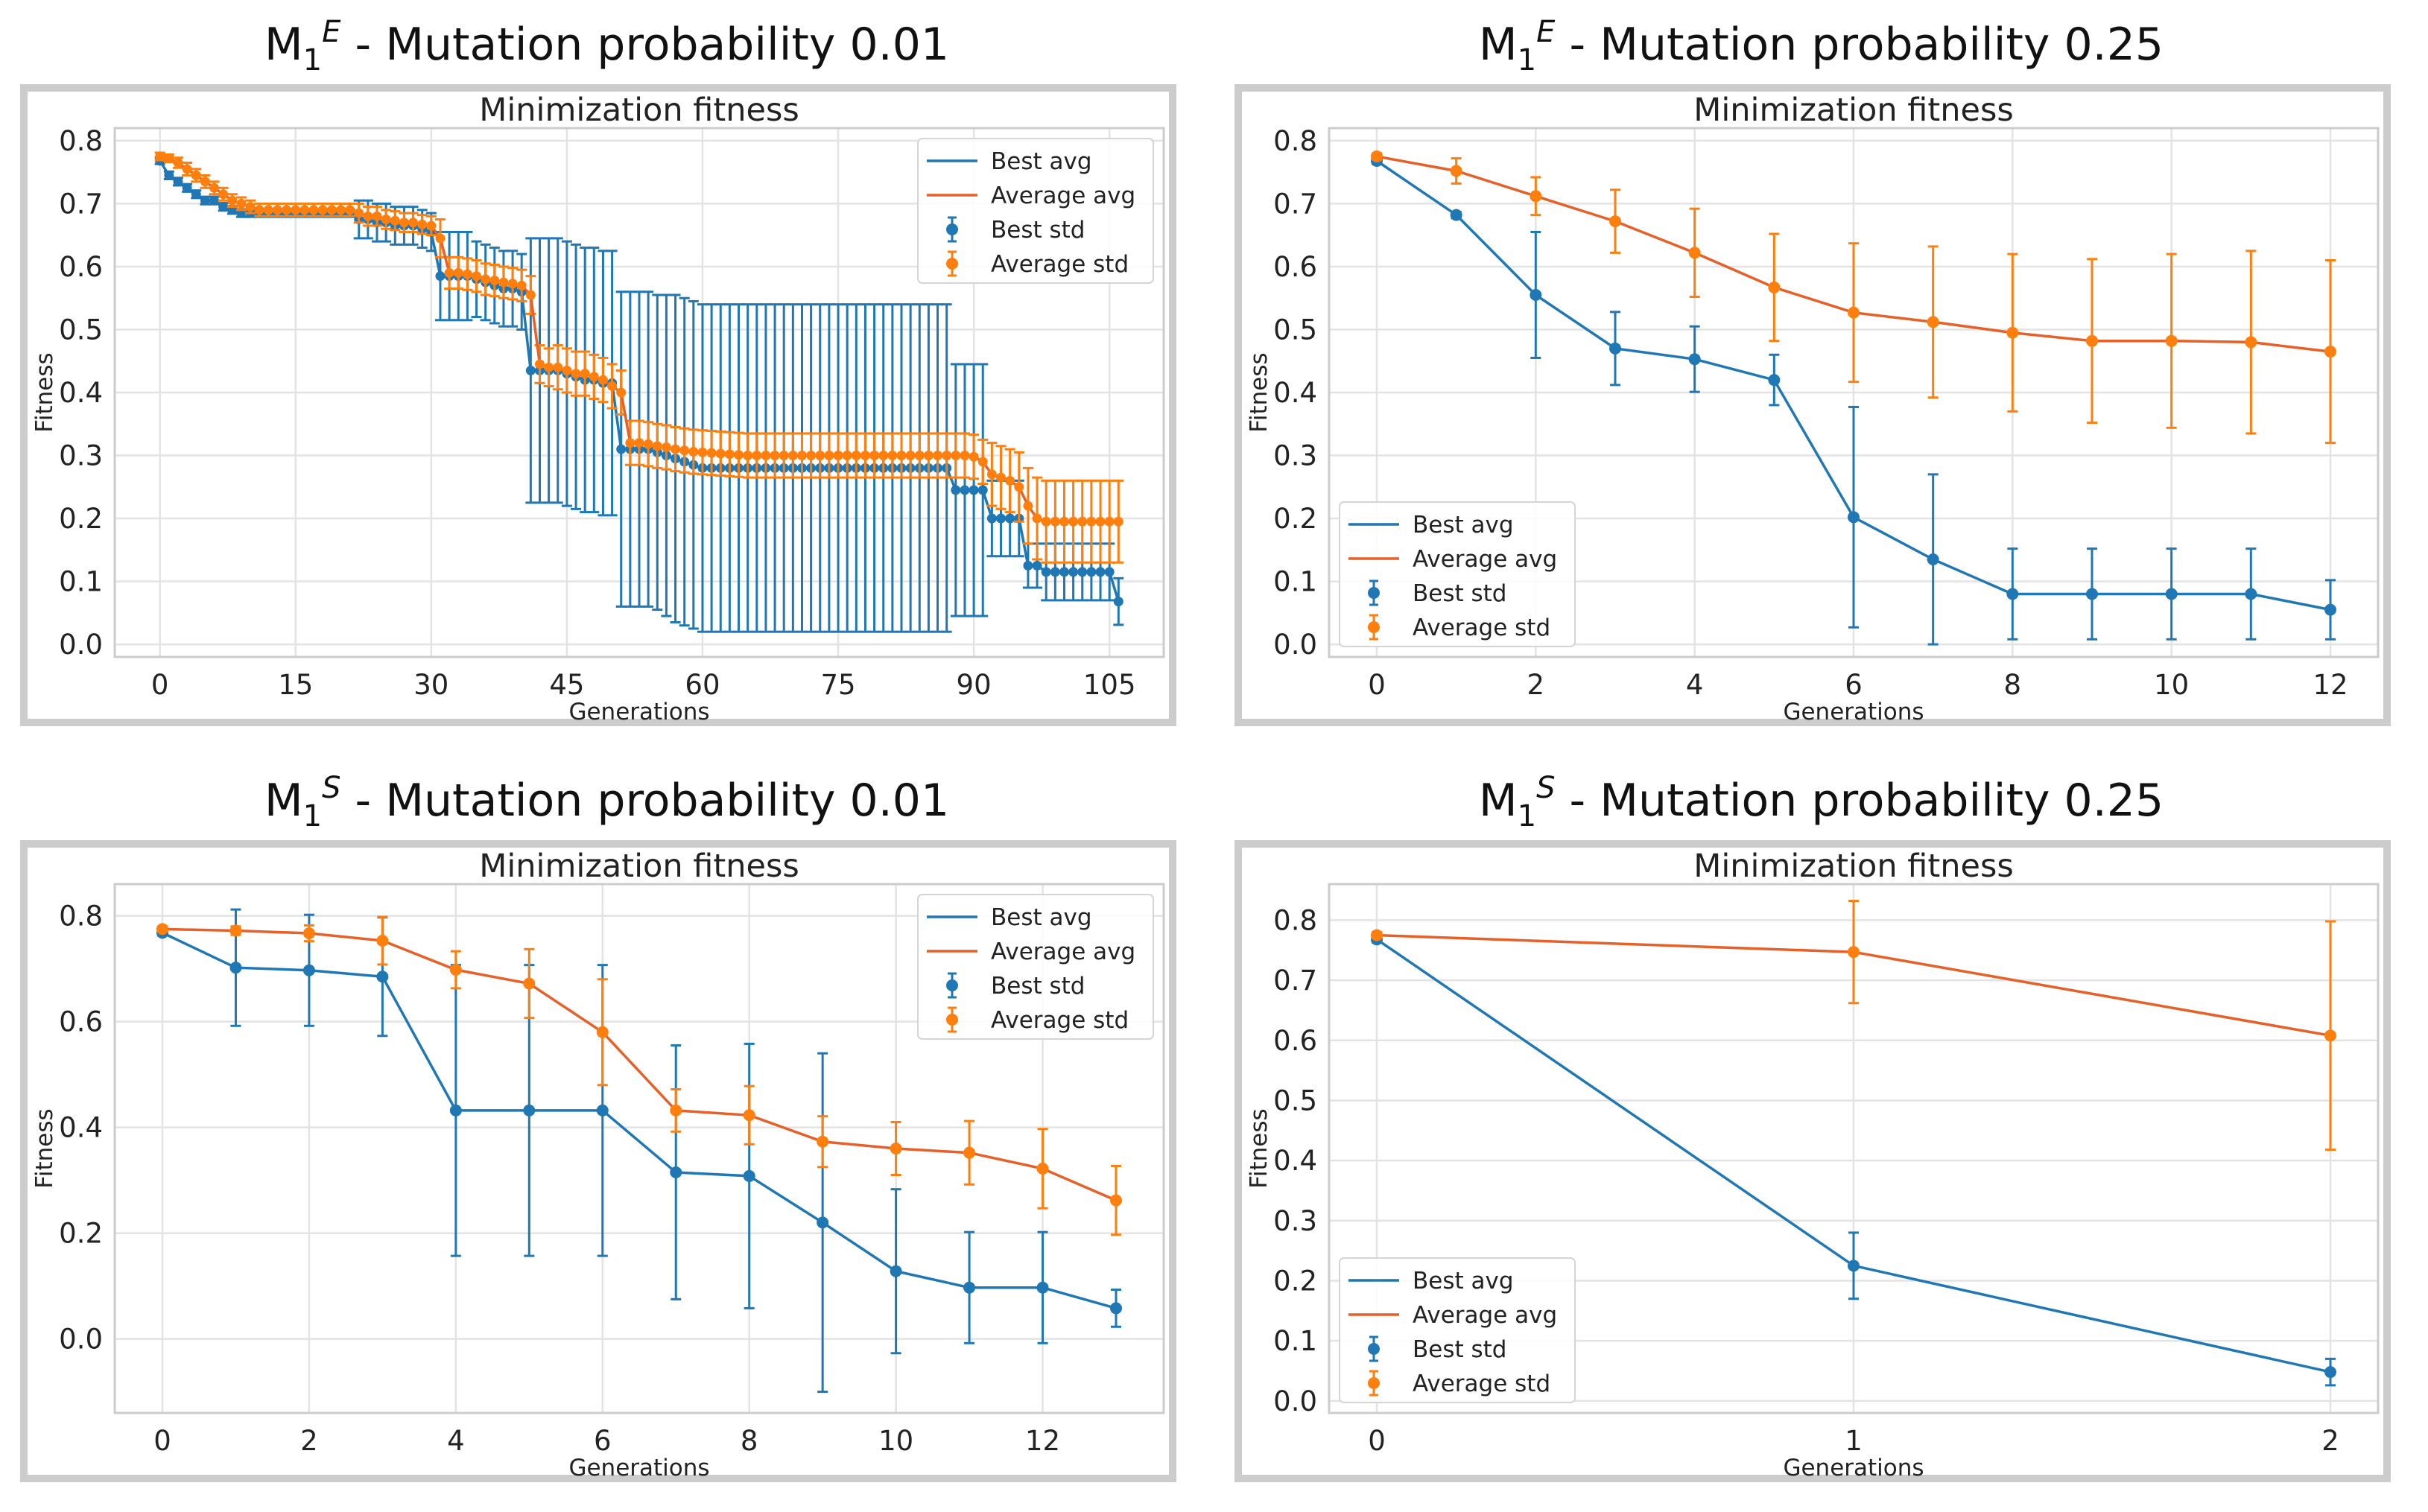 The image size is (2428, 1512). I want to click on legend: Best avg Average avg Best std Average std, so click(1457, 1330).